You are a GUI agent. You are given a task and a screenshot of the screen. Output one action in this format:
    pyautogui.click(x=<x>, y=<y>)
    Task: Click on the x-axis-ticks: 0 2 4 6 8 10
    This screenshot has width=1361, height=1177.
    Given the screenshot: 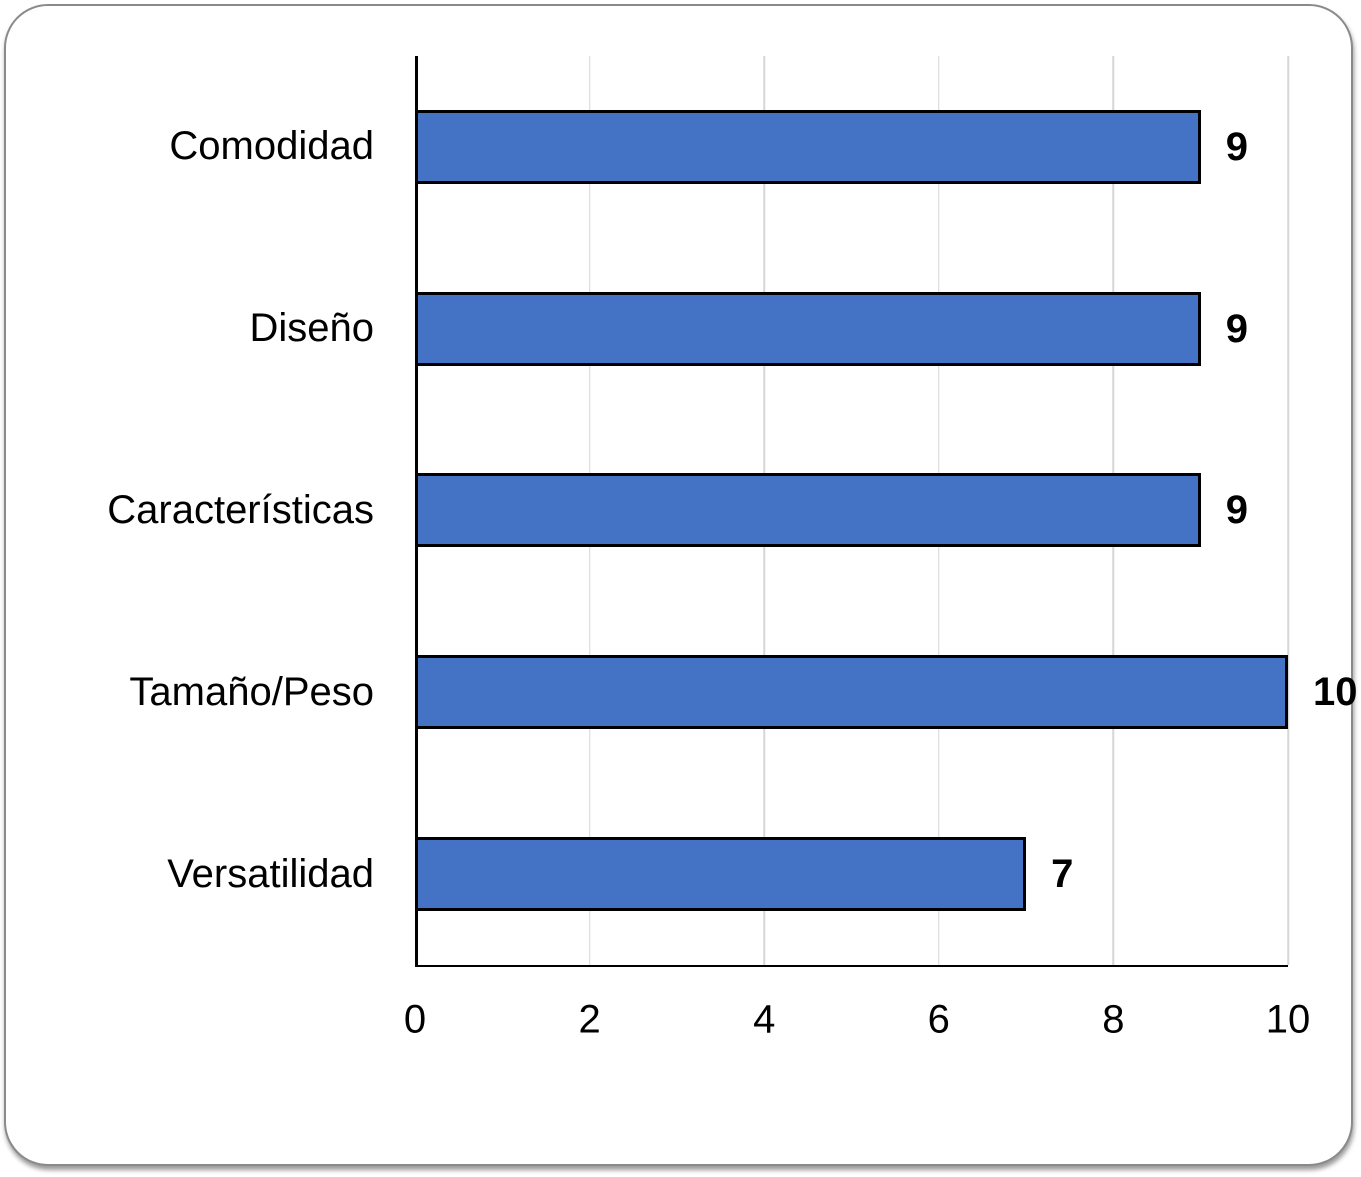 What is the action you would take?
    pyautogui.click(x=857, y=1020)
    